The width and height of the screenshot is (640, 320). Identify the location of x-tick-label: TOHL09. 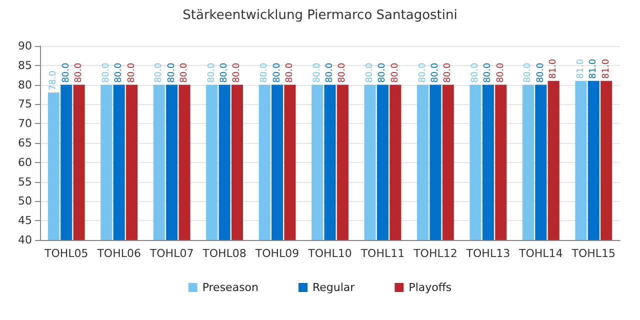
(277, 253).